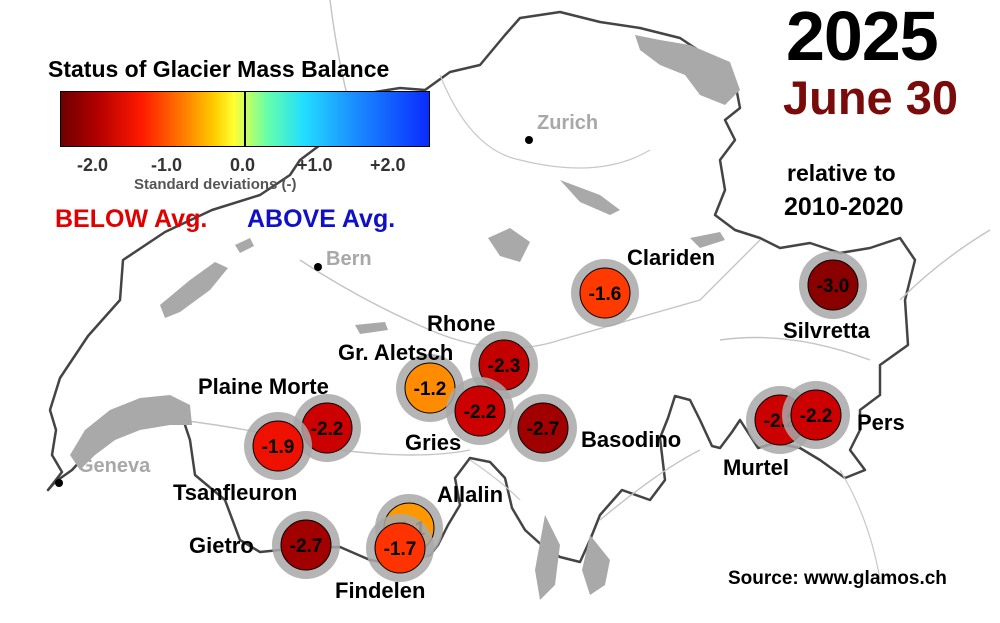  Describe the element at coordinates (131, 219) in the screenshot. I see `below-average-label: BELOW Avg.` at that location.